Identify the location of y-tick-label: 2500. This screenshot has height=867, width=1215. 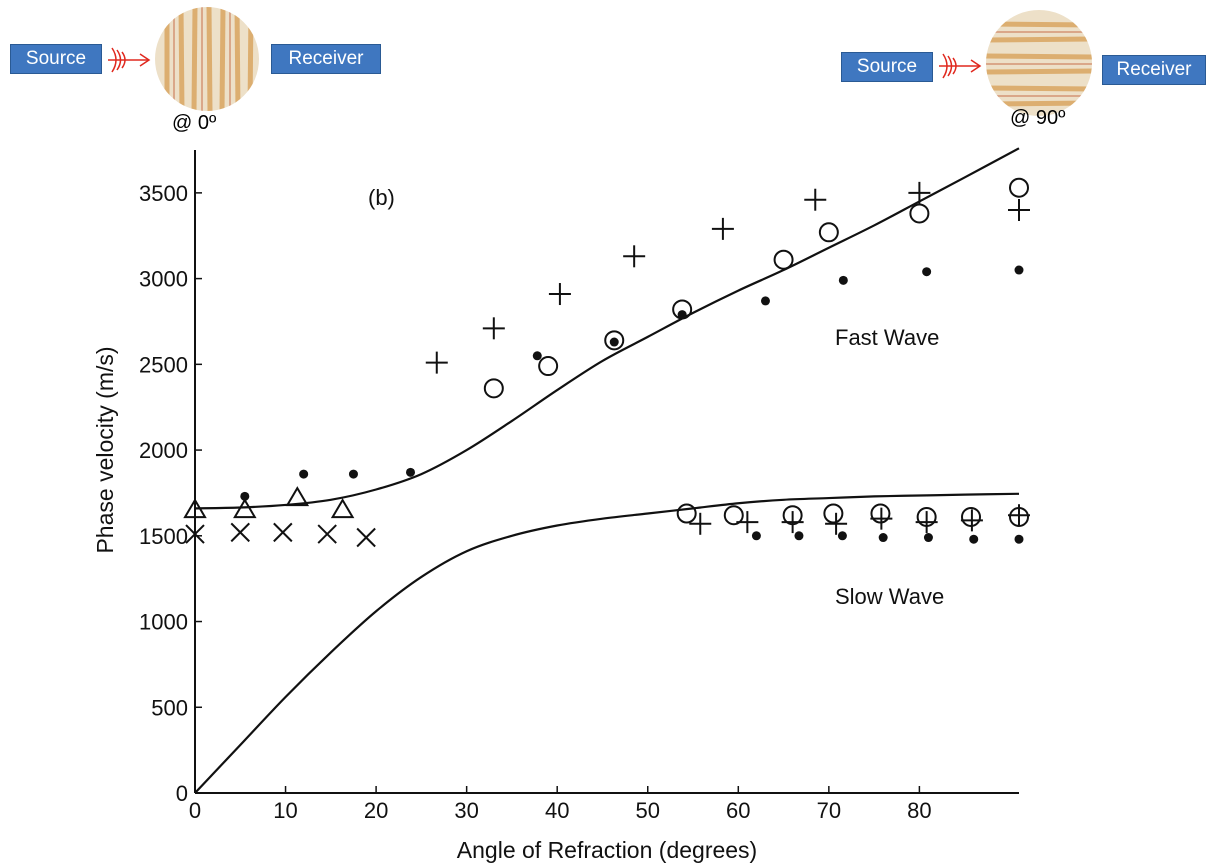
(163, 364).